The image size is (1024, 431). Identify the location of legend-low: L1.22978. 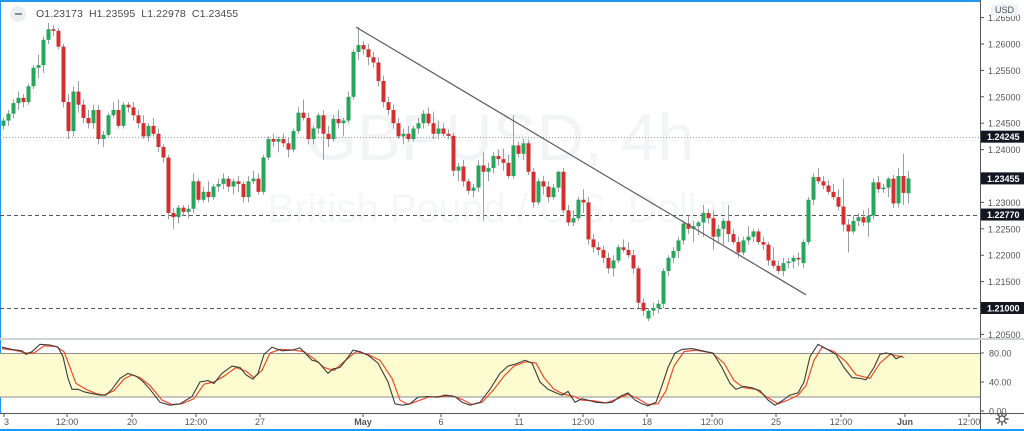
(163, 14).